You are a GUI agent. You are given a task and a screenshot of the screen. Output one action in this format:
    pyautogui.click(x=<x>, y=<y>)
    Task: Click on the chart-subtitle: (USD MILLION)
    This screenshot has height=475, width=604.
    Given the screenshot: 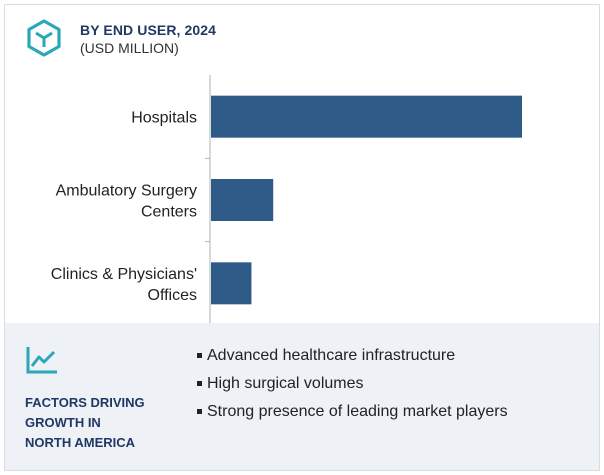 What is the action you would take?
    pyautogui.click(x=129, y=48)
    